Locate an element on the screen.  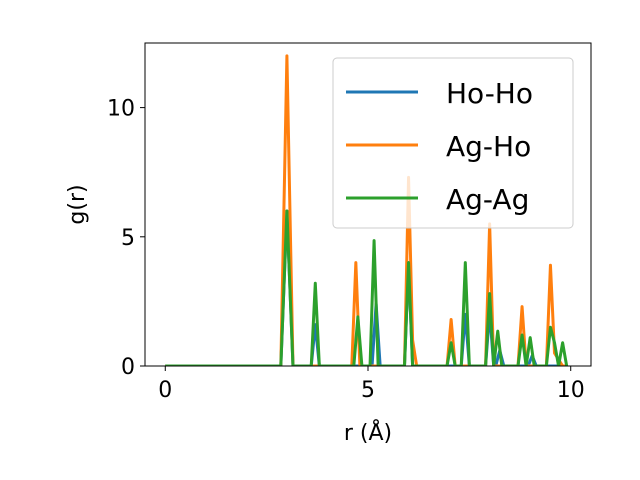
legend-box is located at coordinates (453, 143).